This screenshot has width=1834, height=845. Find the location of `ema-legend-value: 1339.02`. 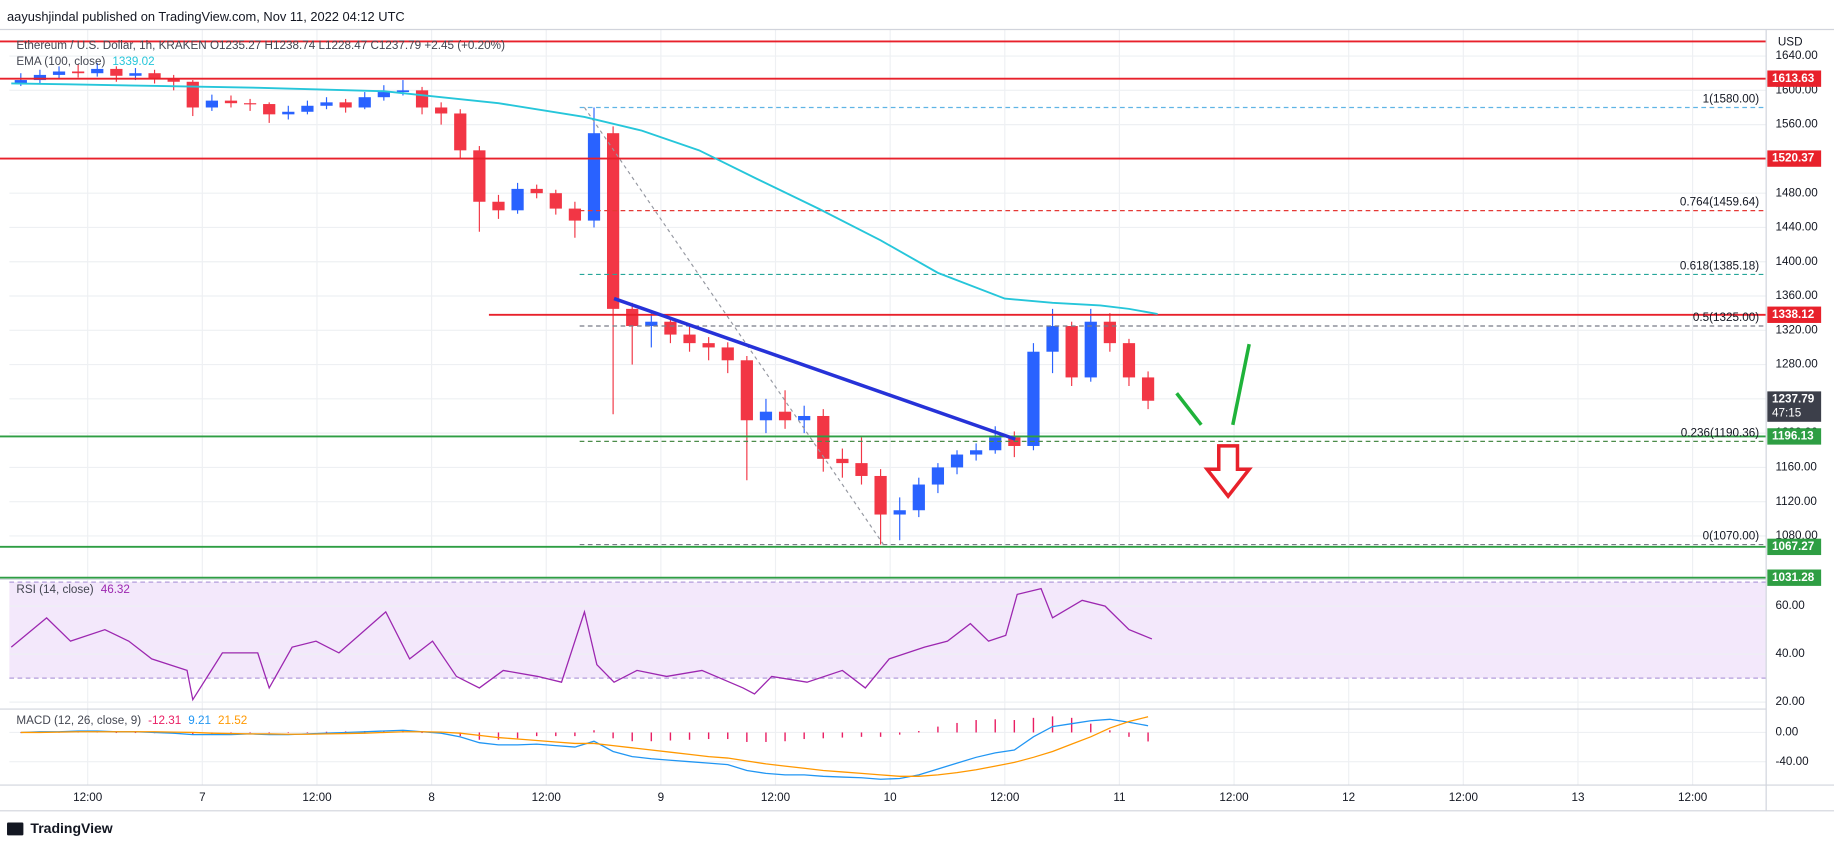

ema-legend-value: 1339.02 is located at coordinates (133, 61).